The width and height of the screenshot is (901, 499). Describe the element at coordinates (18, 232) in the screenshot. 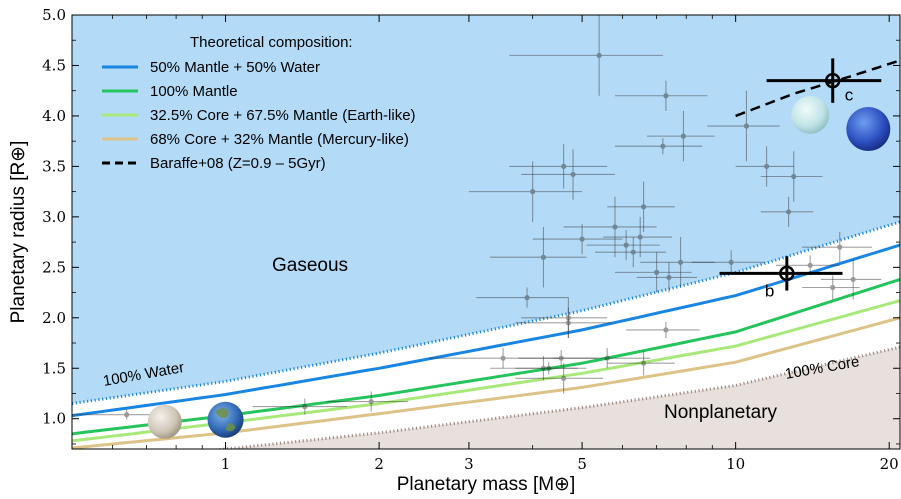

I see `y-axis-title: Planetary radius [R⊕]` at that location.